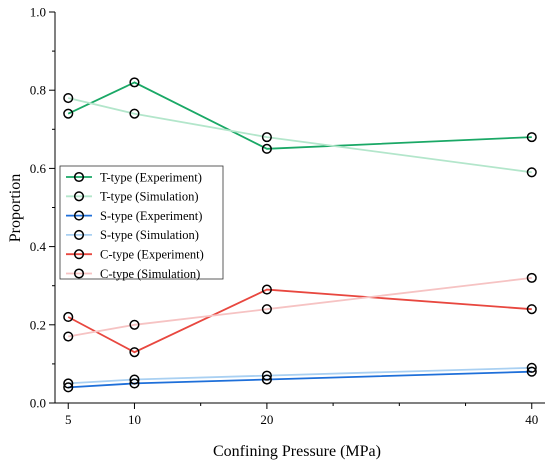  What do you see at coordinates (15, 208) in the screenshot?
I see `y-axis-label: Proportion` at bounding box center [15, 208].